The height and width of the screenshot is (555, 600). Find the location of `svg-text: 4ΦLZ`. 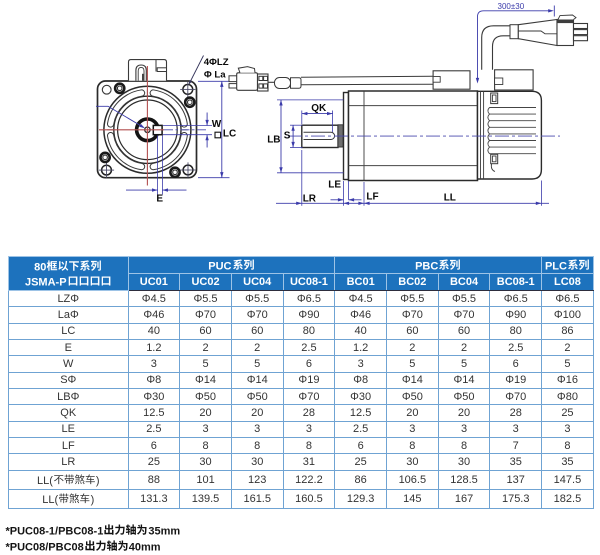

svg-text: 4ΦLZ is located at coordinates (216, 62).